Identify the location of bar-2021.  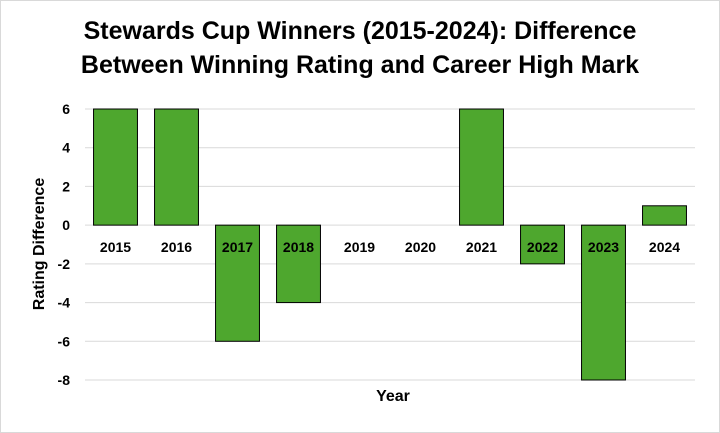
(481, 167).